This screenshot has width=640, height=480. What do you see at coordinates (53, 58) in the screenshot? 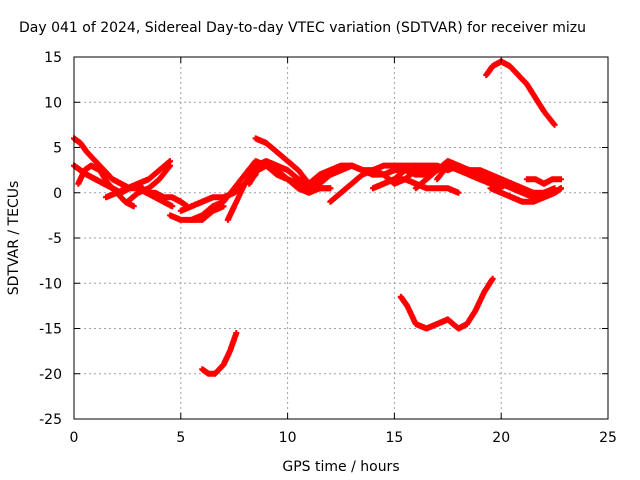
I see `y-tick-label: 15` at bounding box center [53, 58].